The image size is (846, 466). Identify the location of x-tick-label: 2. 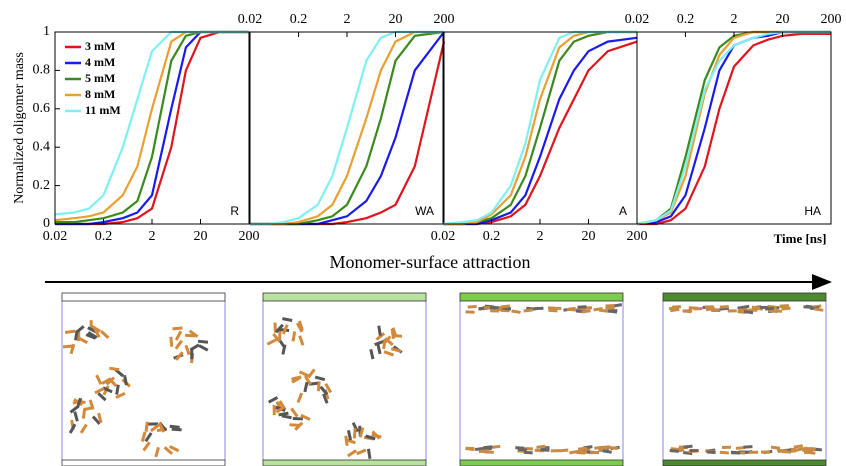
(540, 236).